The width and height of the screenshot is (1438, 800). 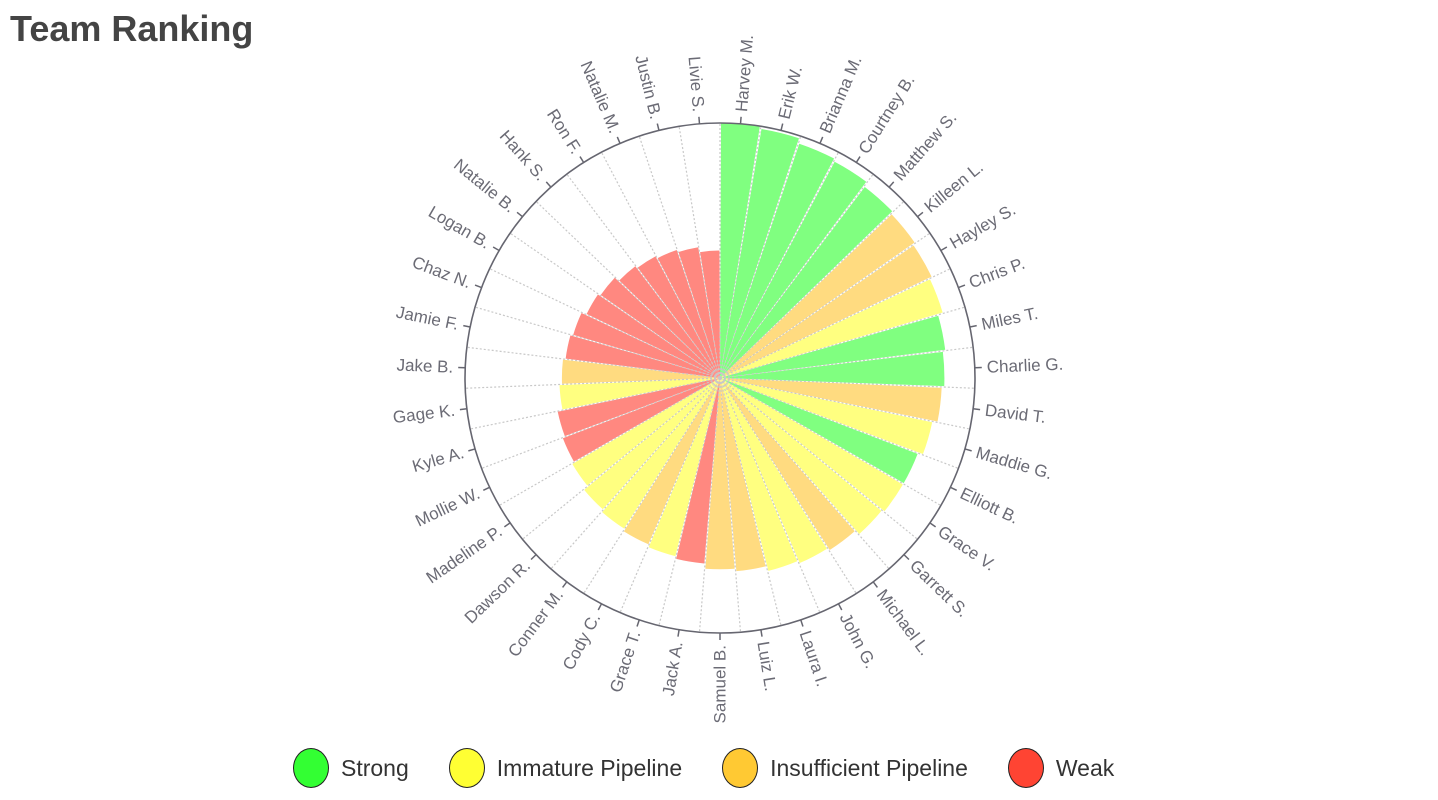 What do you see at coordinates (375, 767) in the screenshot?
I see `legend-label: Strong` at bounding box center [375, 767].